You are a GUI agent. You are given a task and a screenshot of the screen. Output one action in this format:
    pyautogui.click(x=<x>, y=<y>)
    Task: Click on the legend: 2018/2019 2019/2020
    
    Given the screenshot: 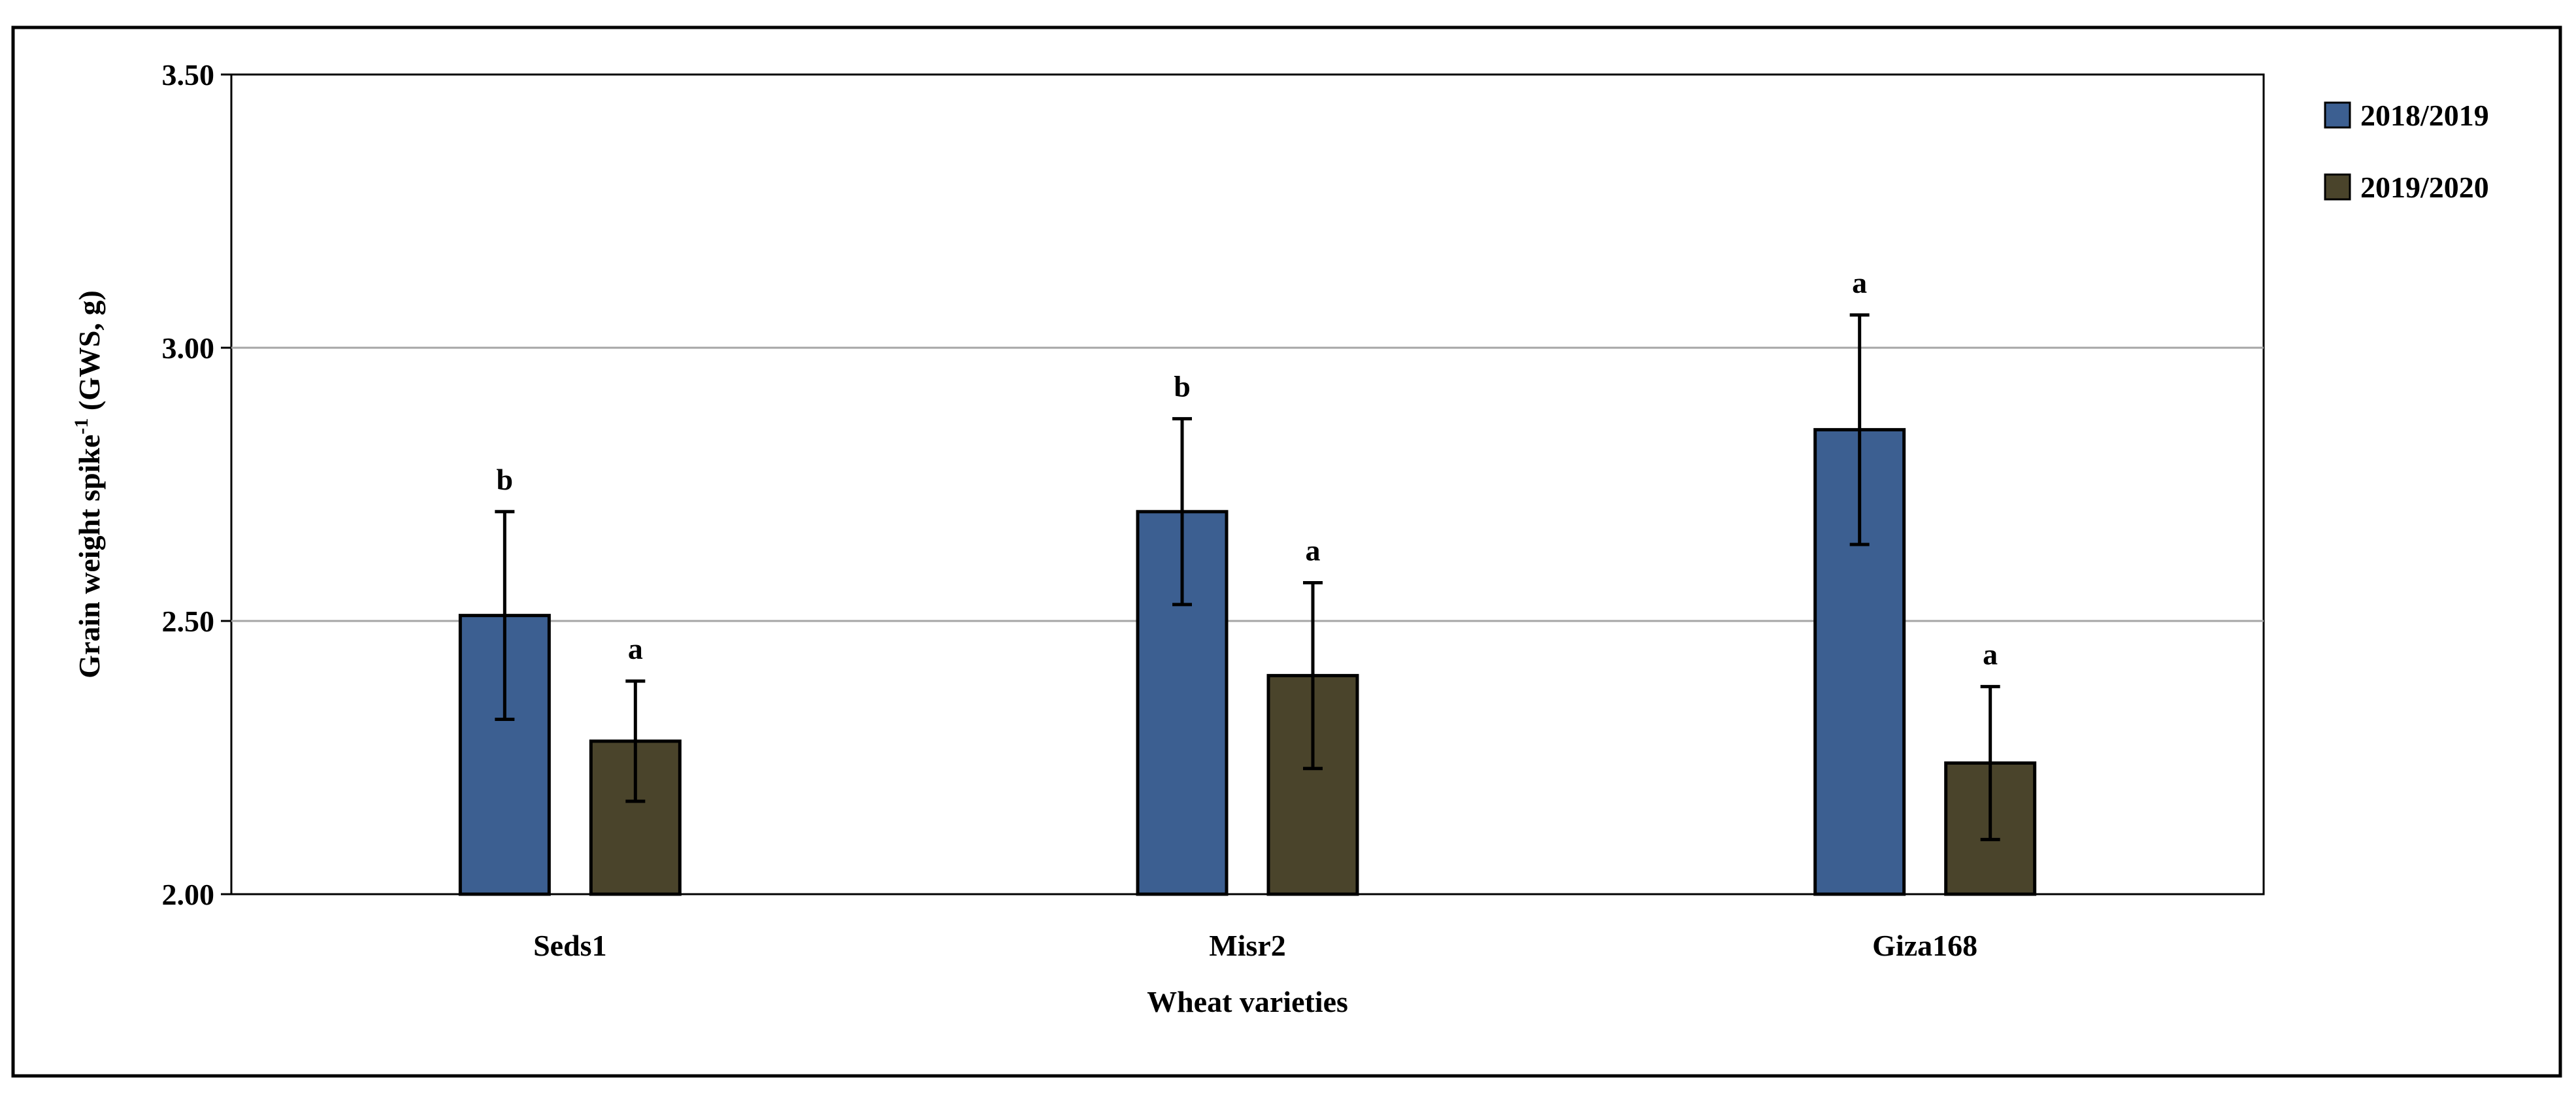 What is the action you would take?
    pyautogui.click(x=2406, y=151)
    